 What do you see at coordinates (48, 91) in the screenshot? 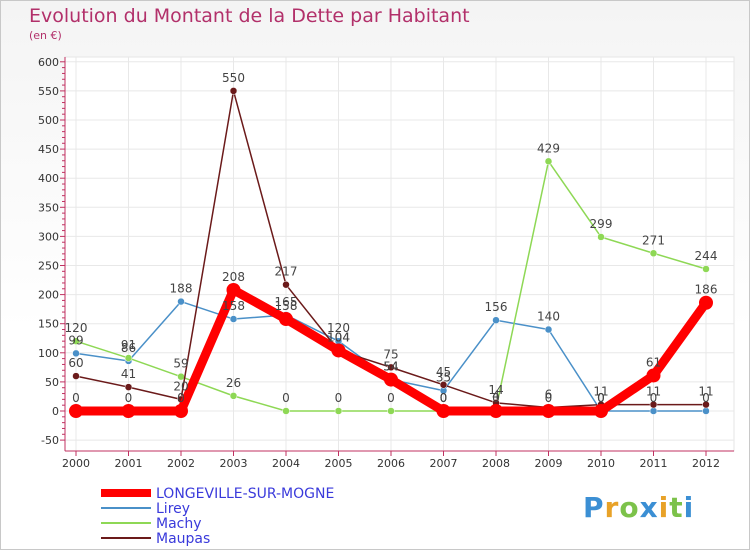
I see `y-tick-label: 550` at bounding box center [48, 91].